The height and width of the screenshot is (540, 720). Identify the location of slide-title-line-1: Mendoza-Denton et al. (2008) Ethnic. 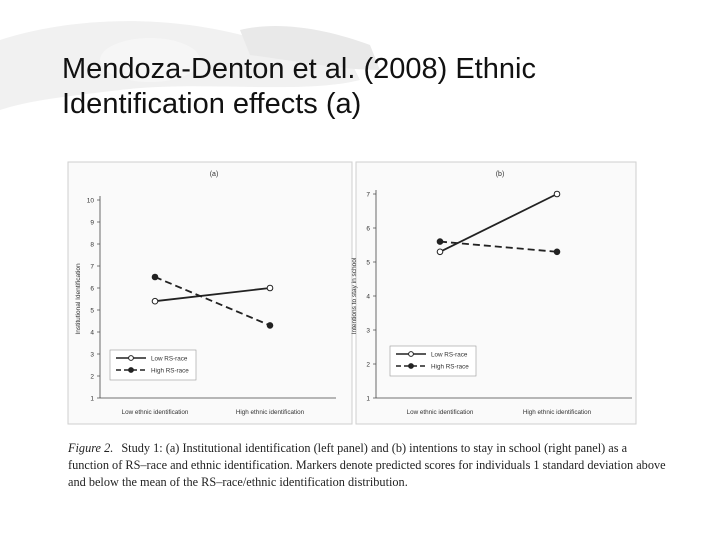
(299, 69).